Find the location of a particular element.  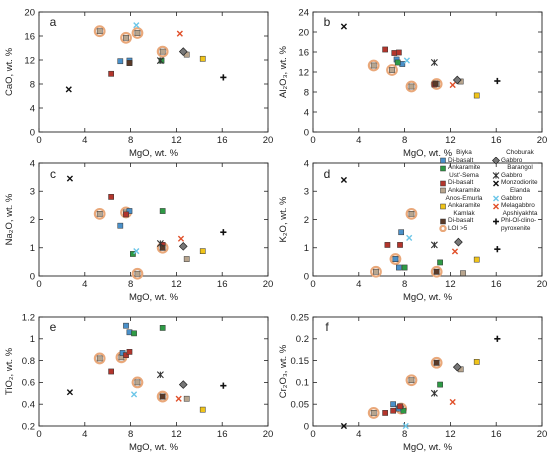

legend-label: Ankaramite is located at coordinates (464, 206).